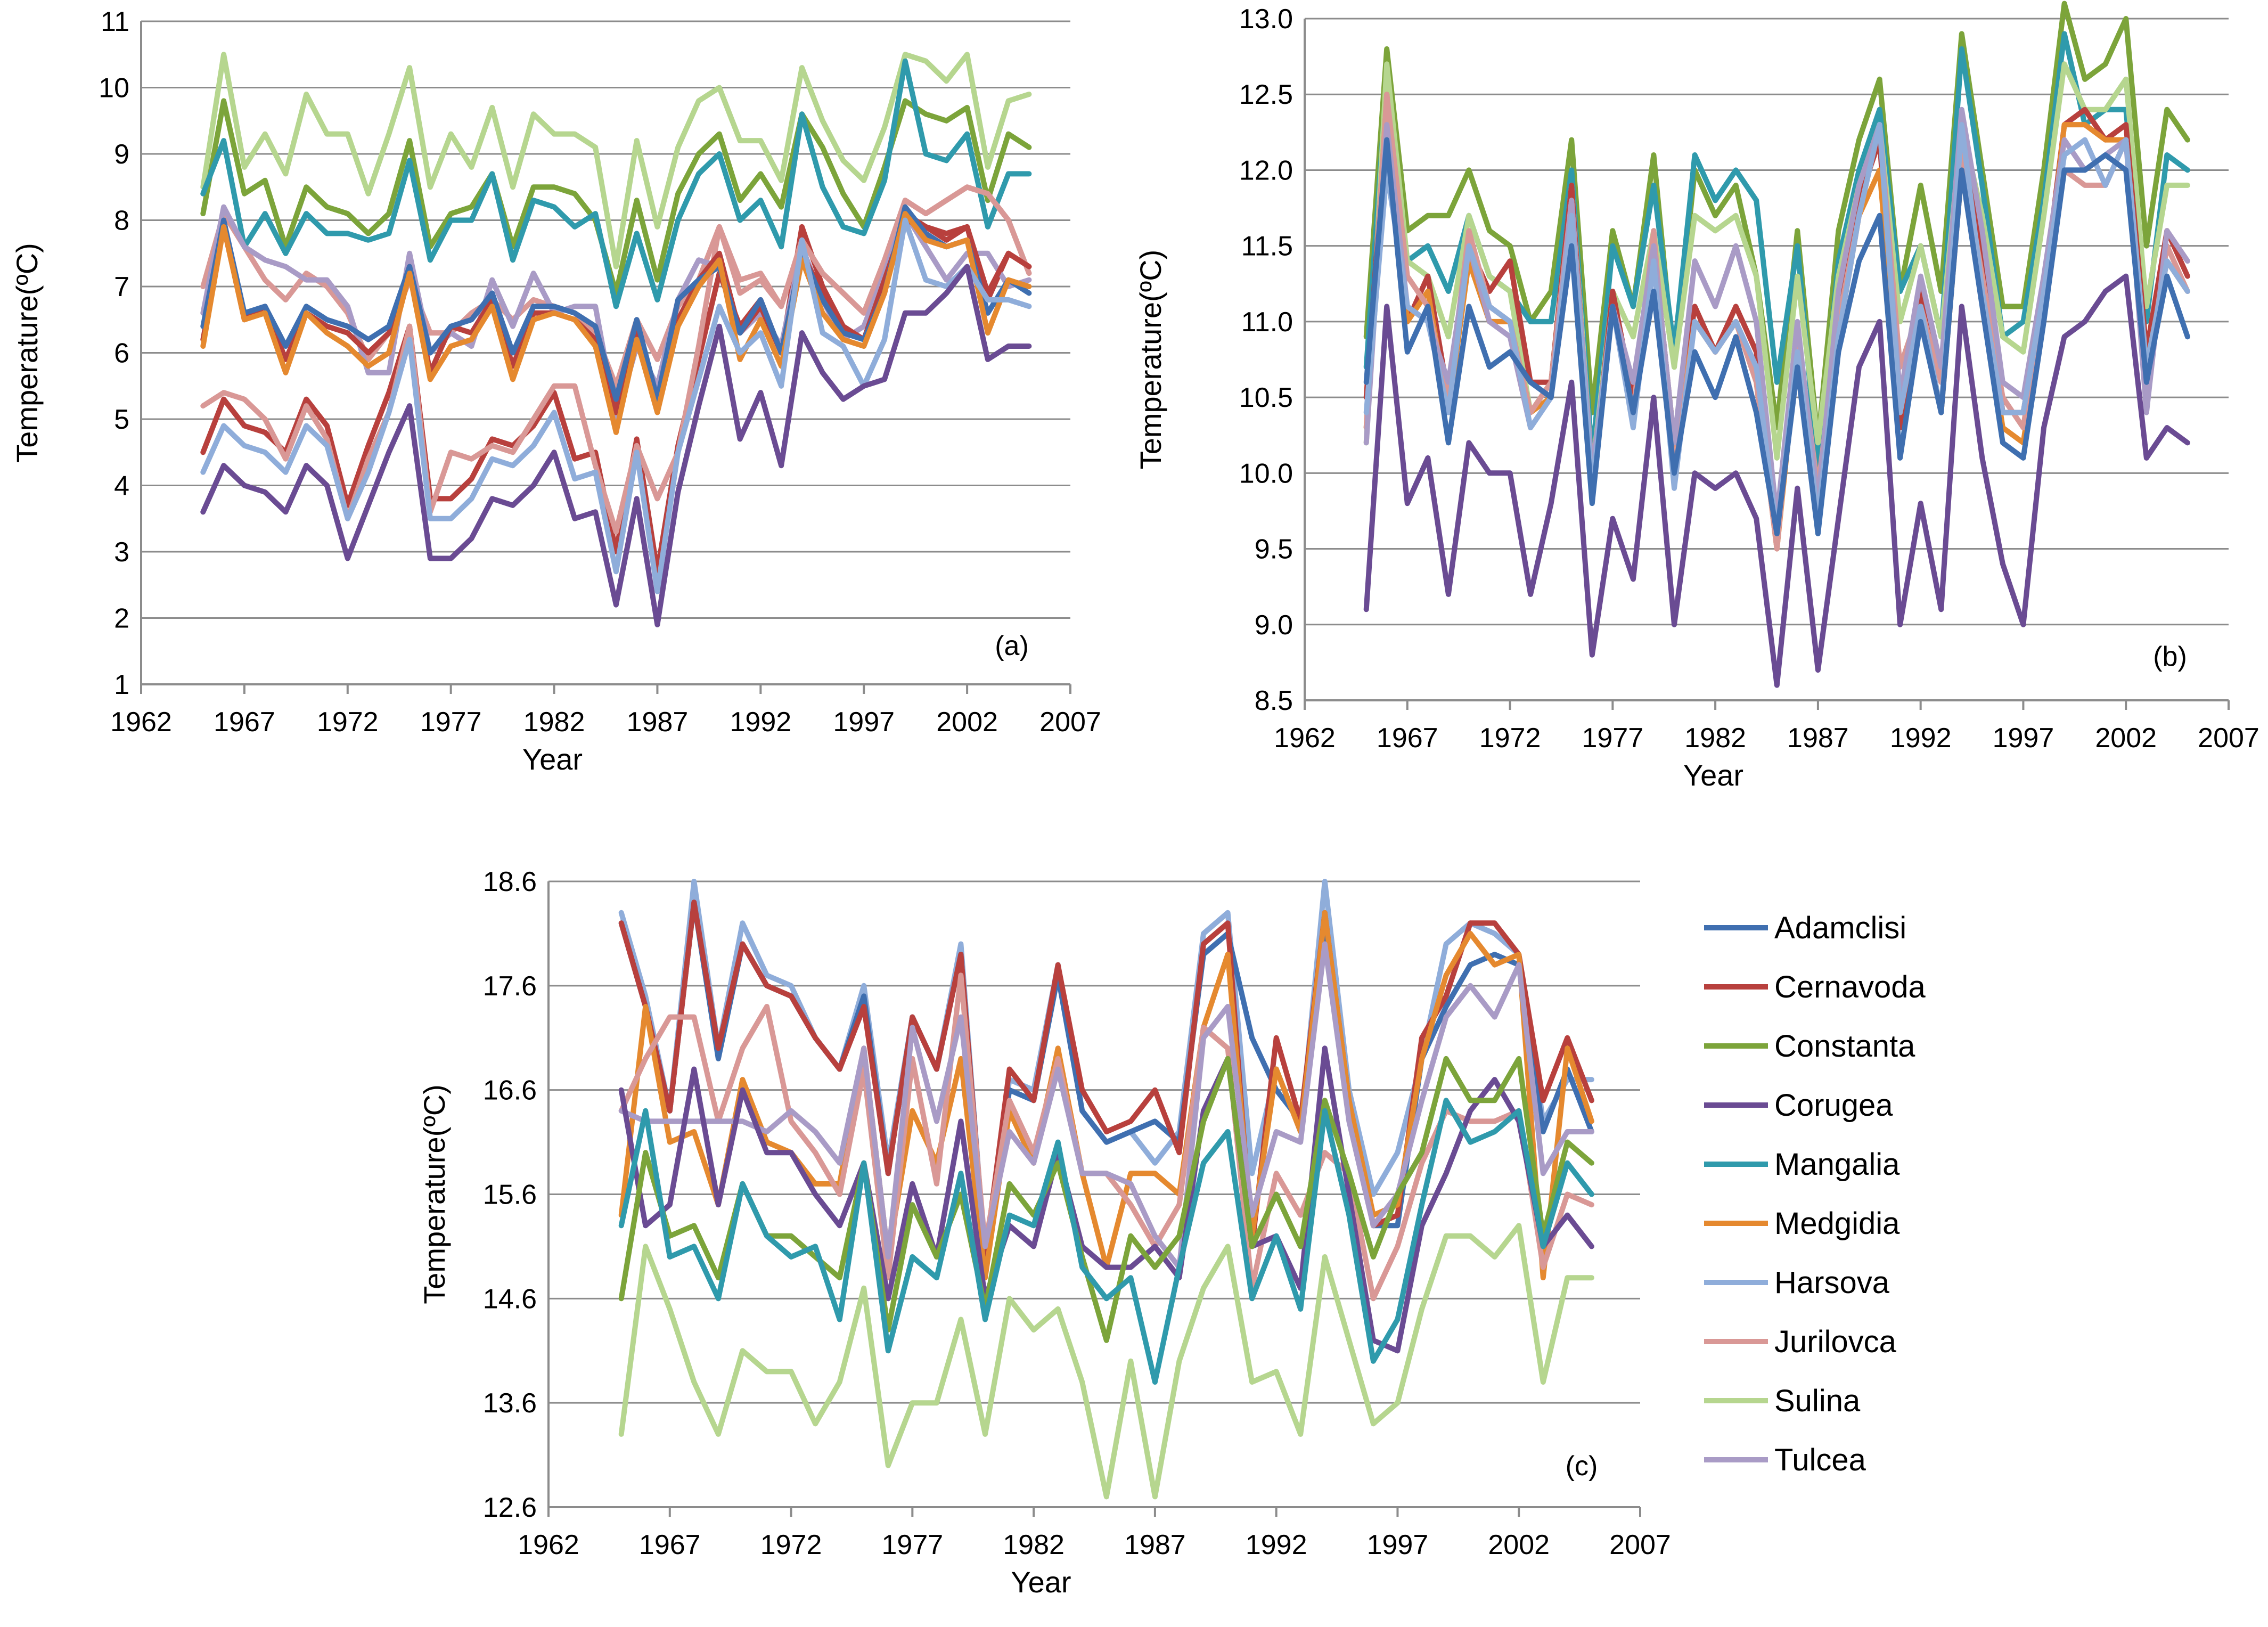 The width and height of the screenshot is (2268, 1627). I want to click on legend-label: Adamclisi, so click(1840, 928).